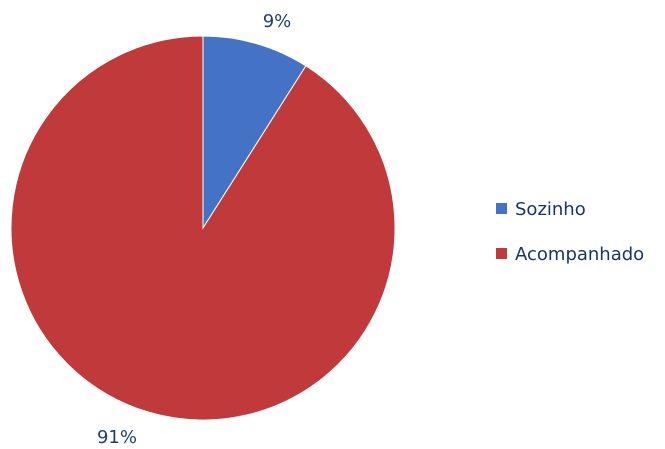 Image resolution: width=665 pixels, height=449 pixels. I want to click on data-label-sozinho: 9%, so click(277, 21).